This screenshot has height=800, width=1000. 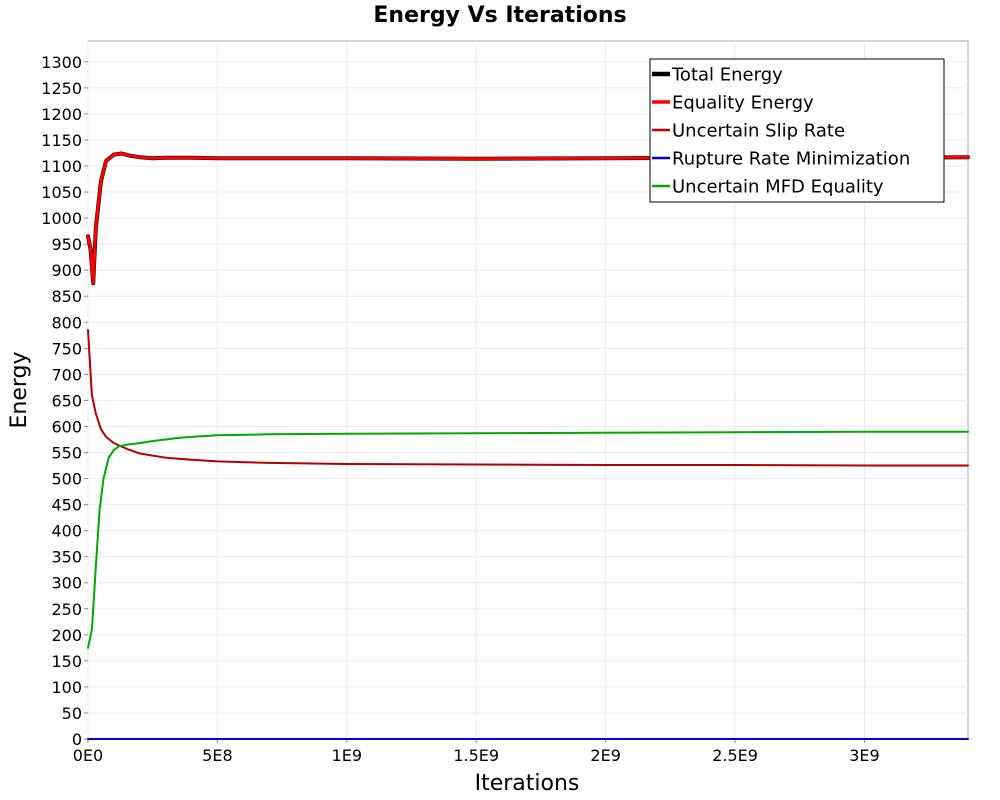 What do you see at coordinates (66, 244) in the screenshot?
I see `y-tick-label: 950` at bounding box center [66, 244].